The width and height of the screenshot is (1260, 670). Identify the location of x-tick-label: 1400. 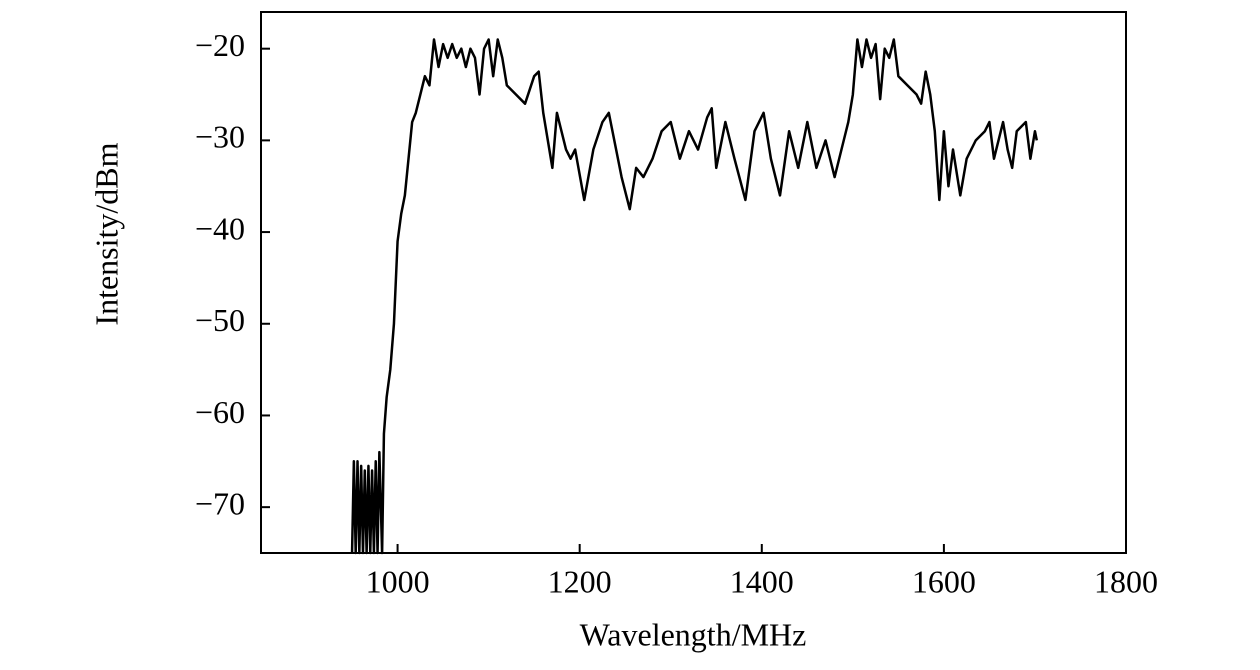
(762, 581).